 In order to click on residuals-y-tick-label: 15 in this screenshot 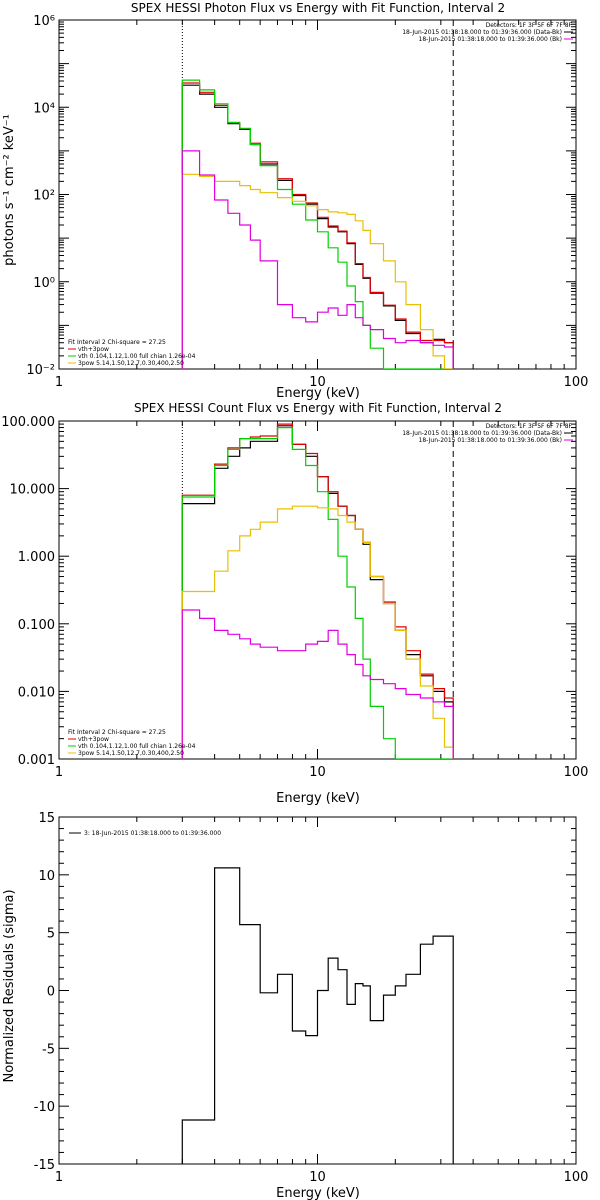, I will do `click(46, 818)`.